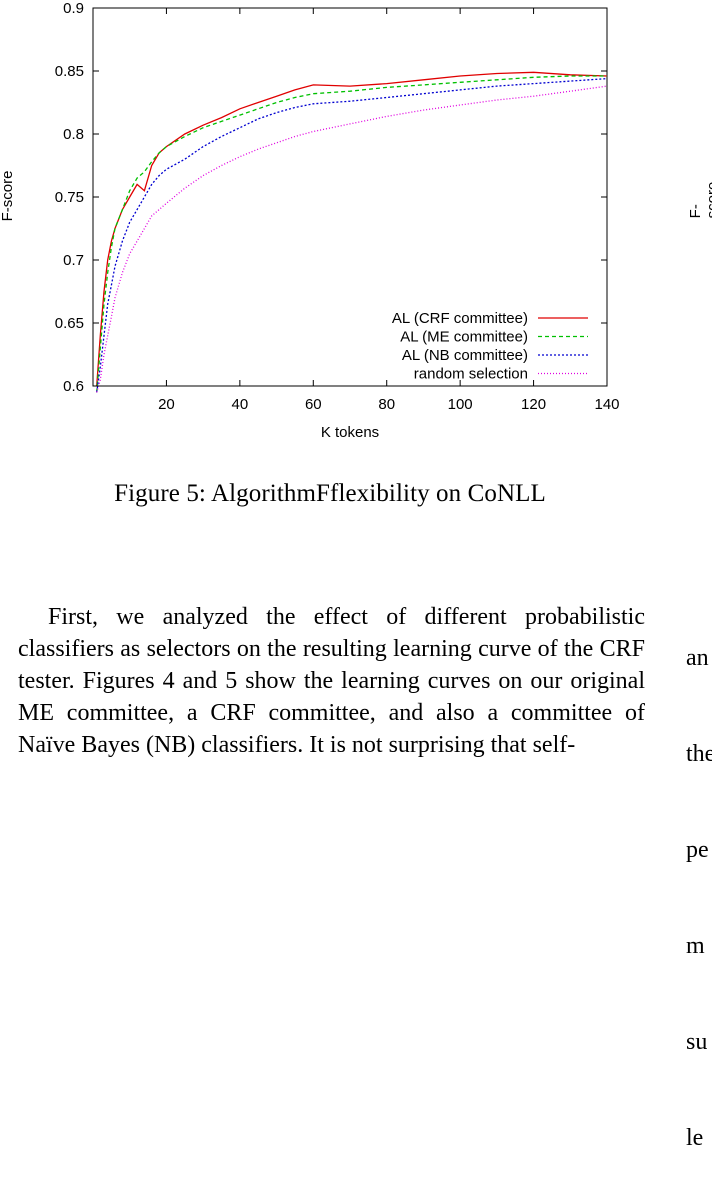 The height and width of the screenshot is (1186, 712). Describe the element at coordinates (697, 658) in the screenshot. I see `right-column-line: an` at that location.